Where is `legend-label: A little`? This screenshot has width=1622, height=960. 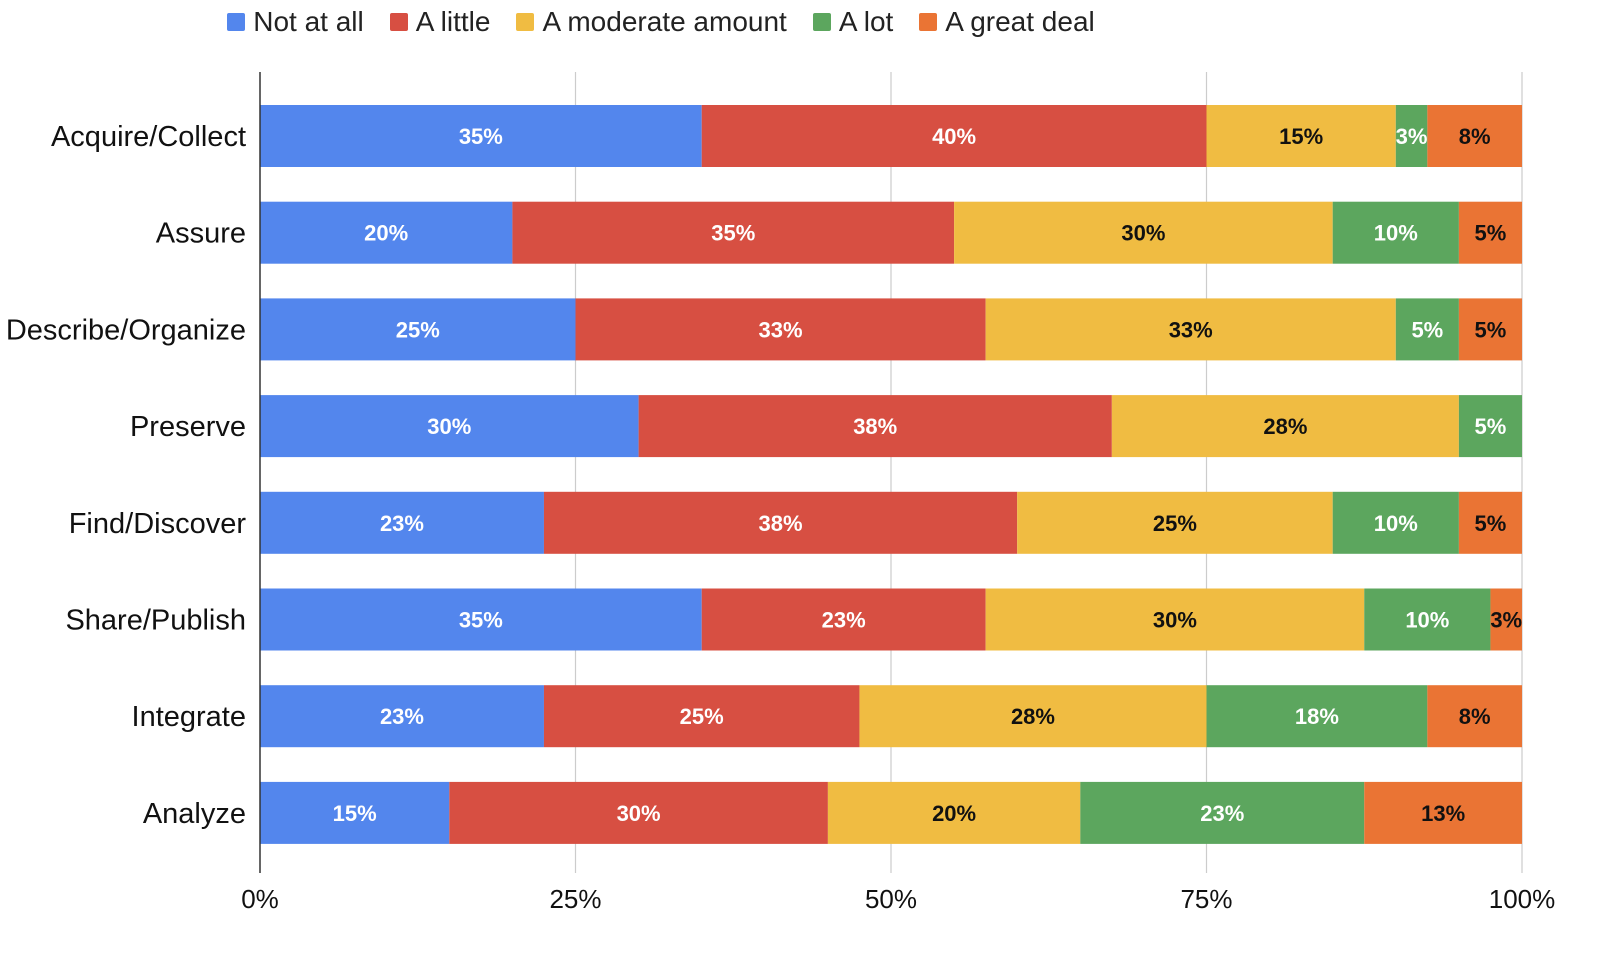
legend-label: A little is located at coordinates (453, 21).